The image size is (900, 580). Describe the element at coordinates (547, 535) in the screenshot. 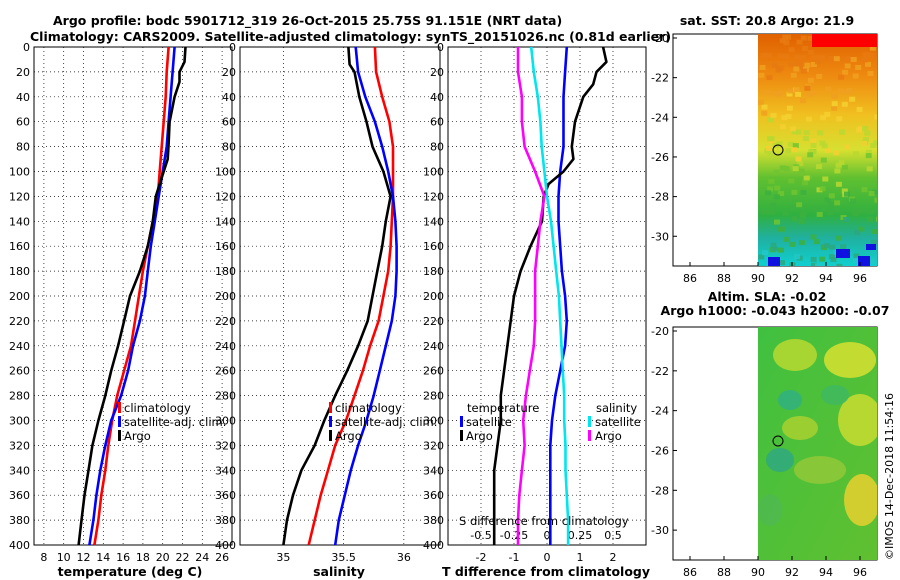

I see `s-tick-label: 0` at that location.